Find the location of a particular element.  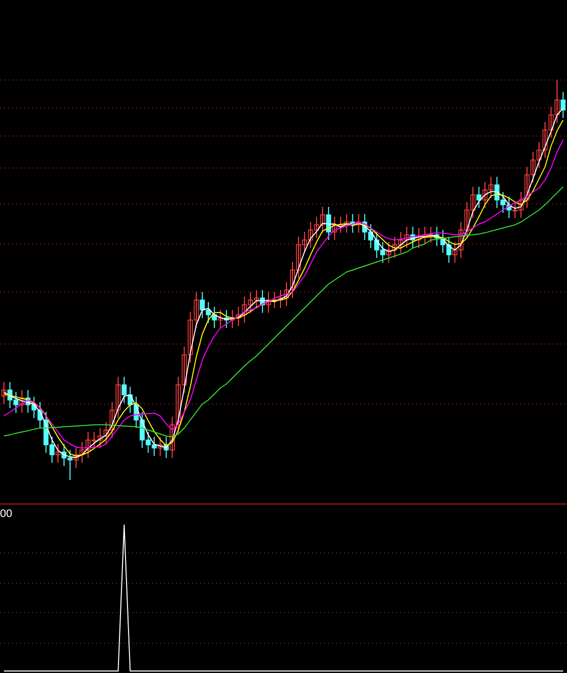

text: 00 is located at coordinates (6, 514).